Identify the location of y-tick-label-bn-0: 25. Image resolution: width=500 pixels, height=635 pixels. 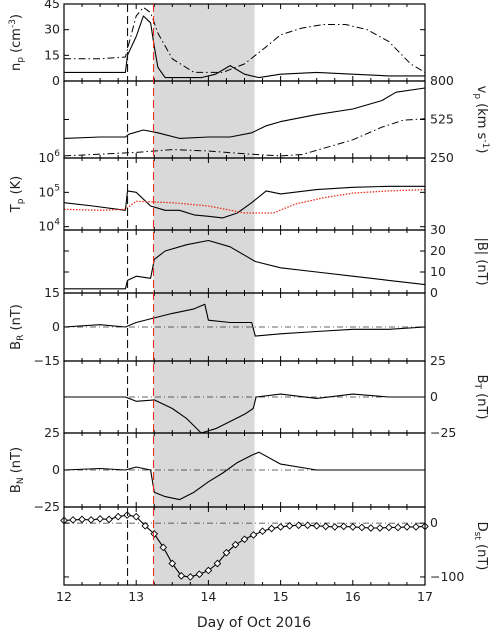
(52, 432).